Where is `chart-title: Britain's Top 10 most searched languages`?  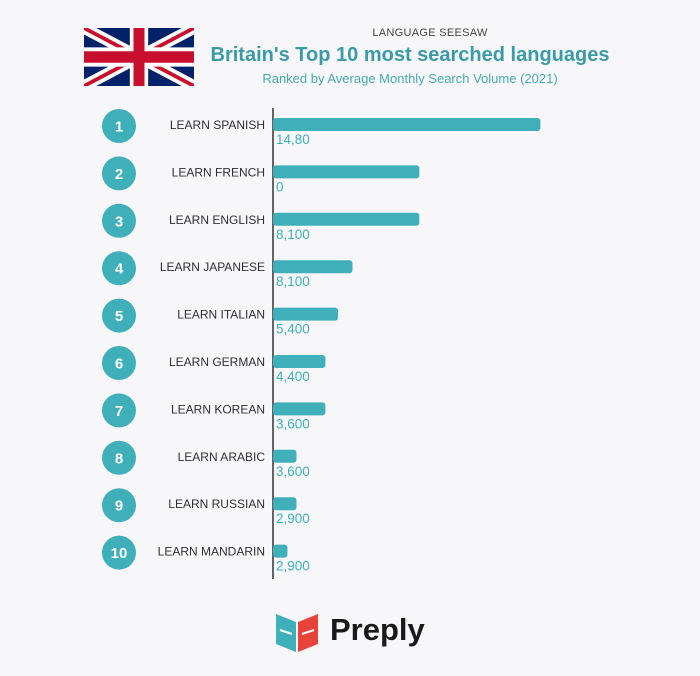
chart-title: Britain's Top 10 most searched languages is located at coordinates (410, 55).